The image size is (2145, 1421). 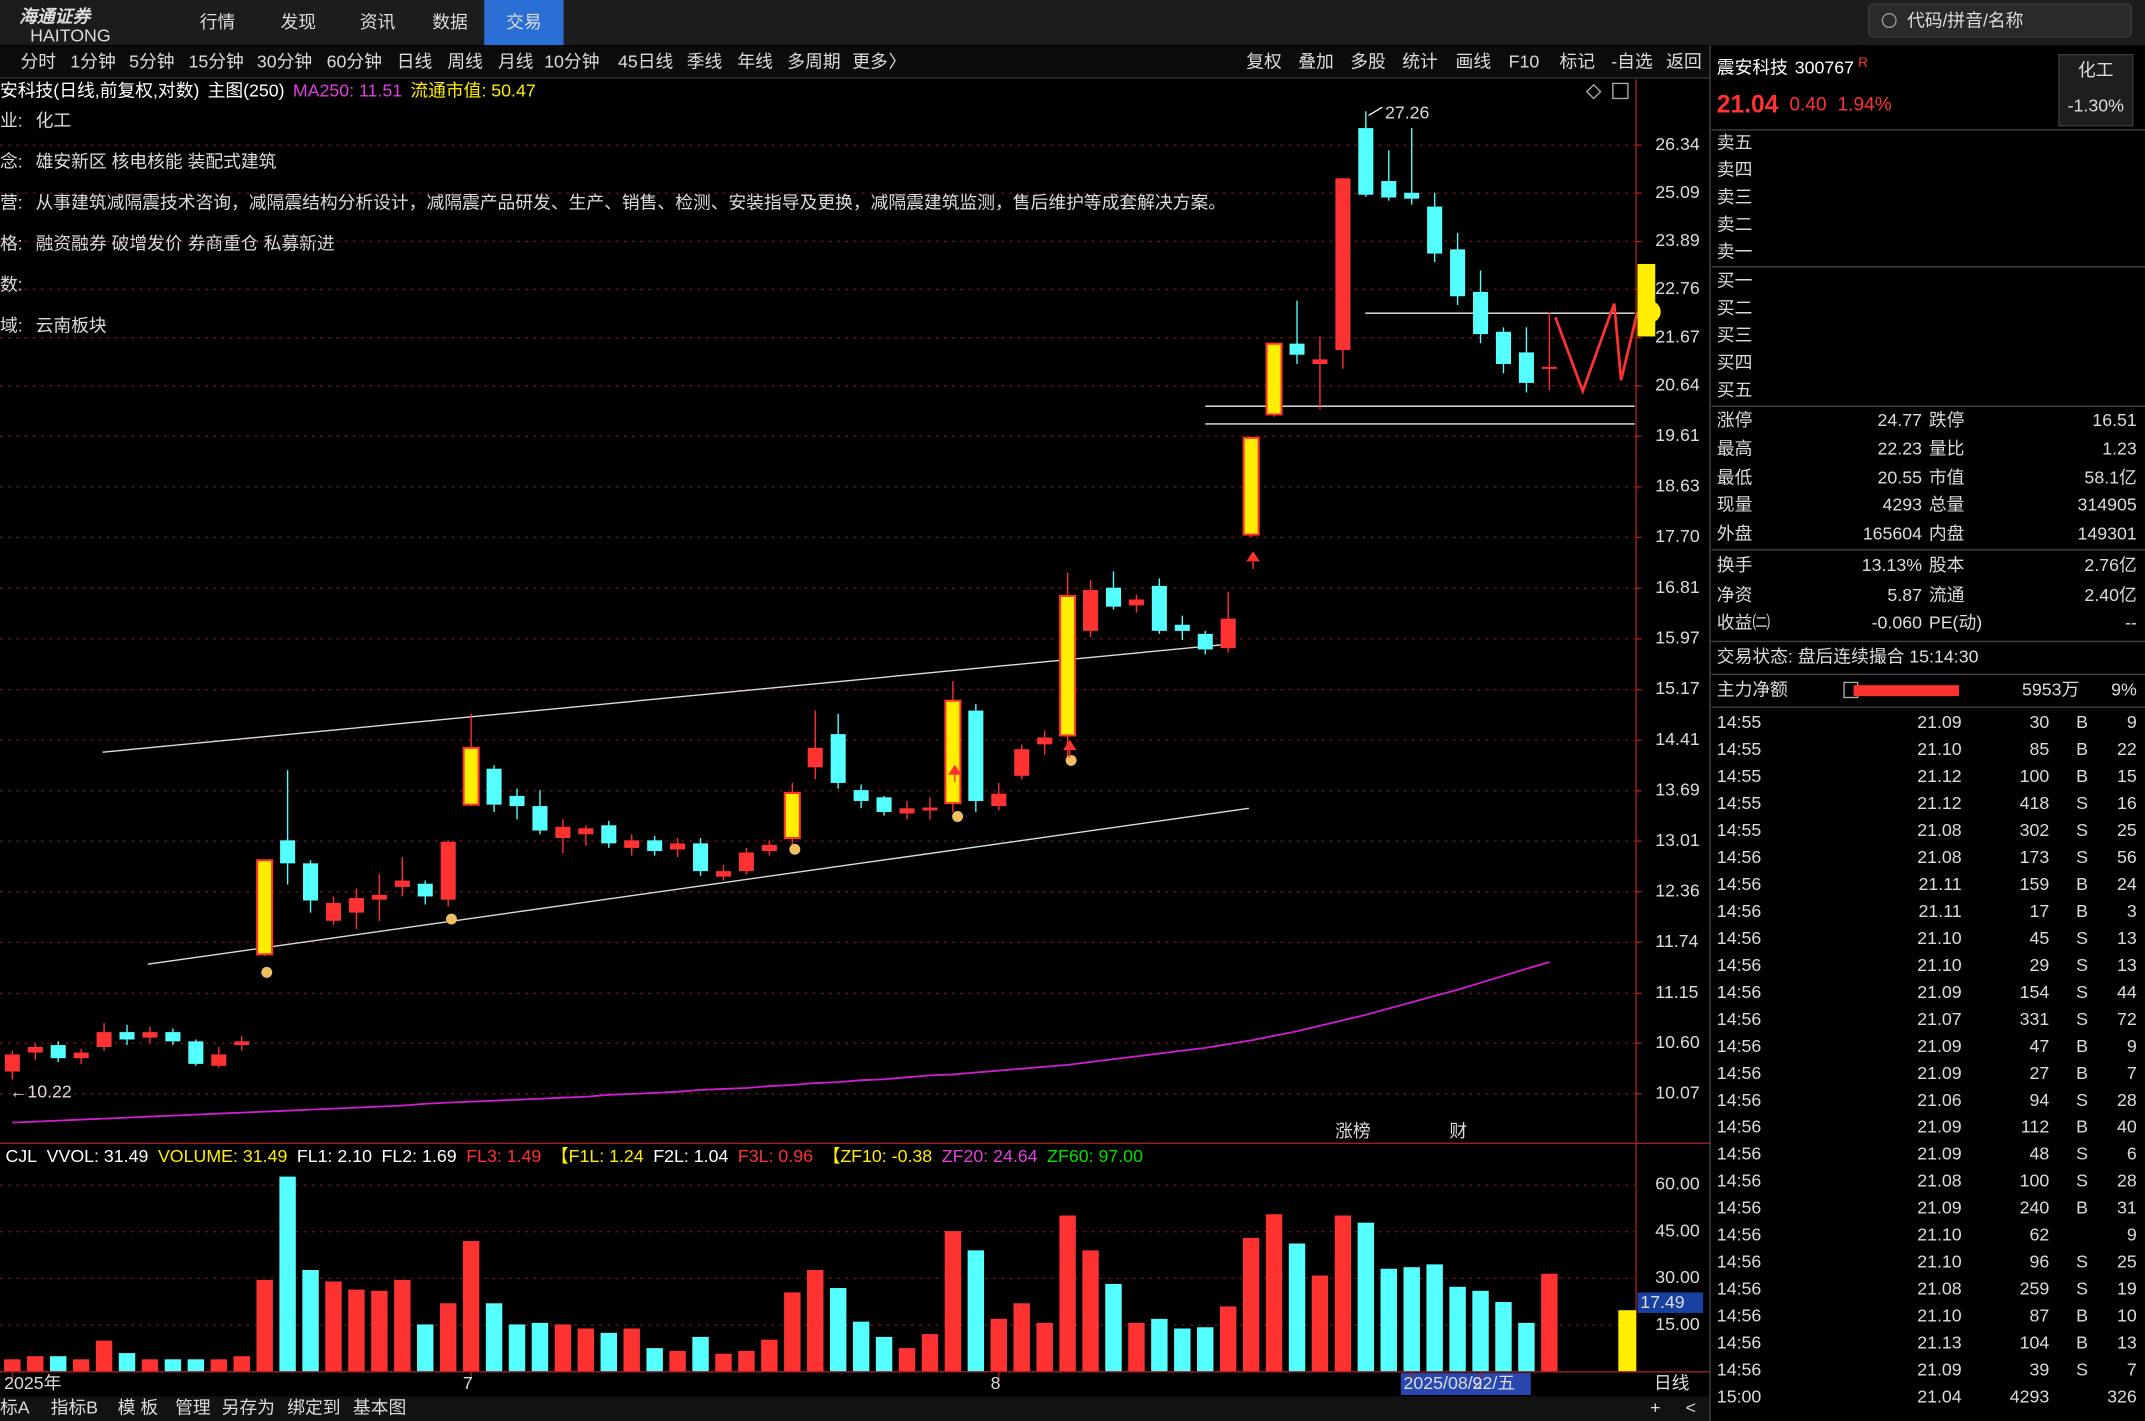 What do you see at coordinates (450, 22) in the screenshot?
I see `nav-tab: 数据` at bounding box center [450, 22].